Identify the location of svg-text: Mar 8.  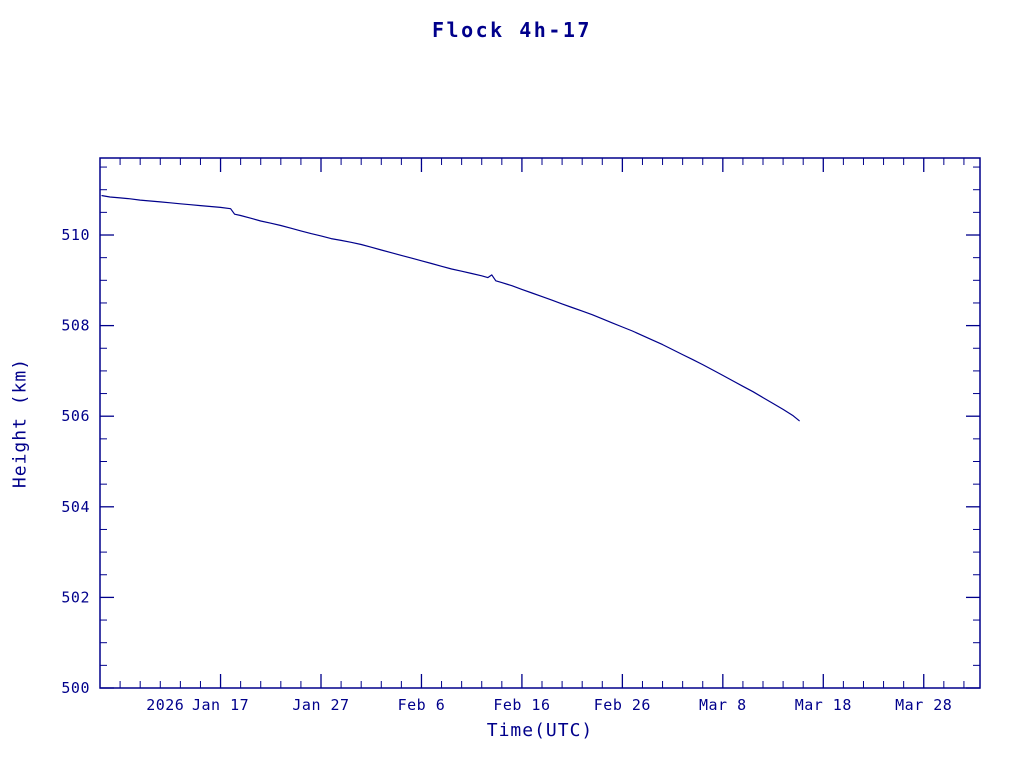
(723, 705).